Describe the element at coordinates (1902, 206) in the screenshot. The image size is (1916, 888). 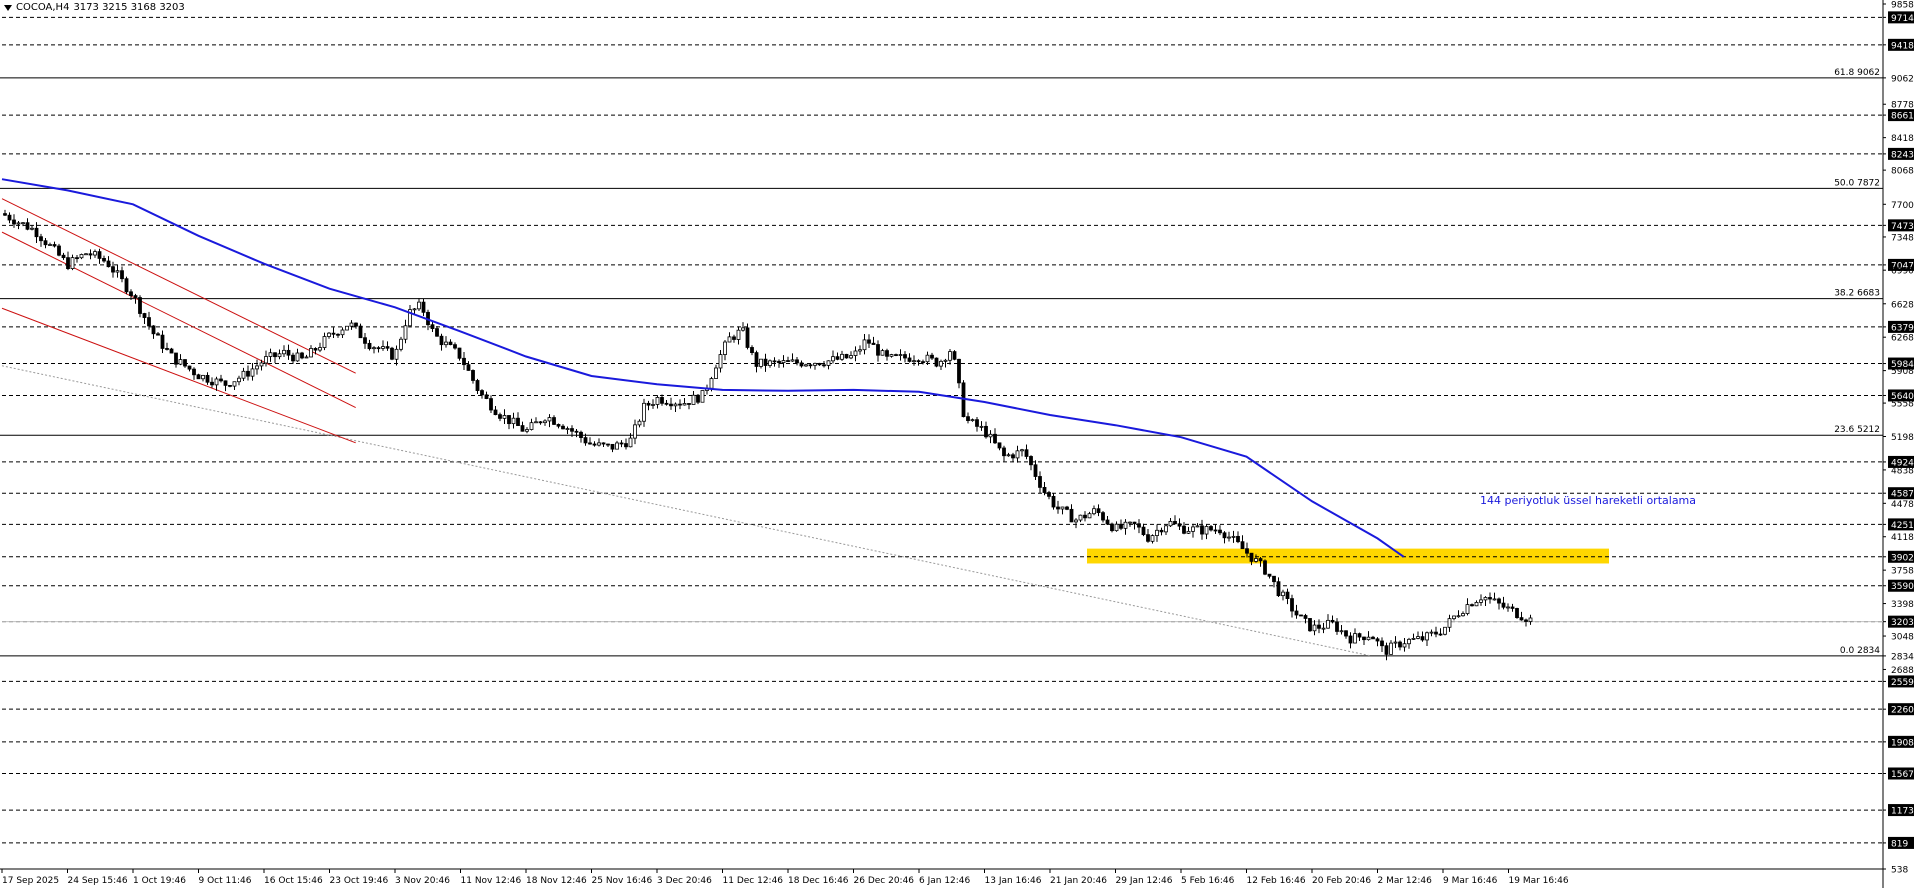
I see `y-tick-label: 7700` at that location.